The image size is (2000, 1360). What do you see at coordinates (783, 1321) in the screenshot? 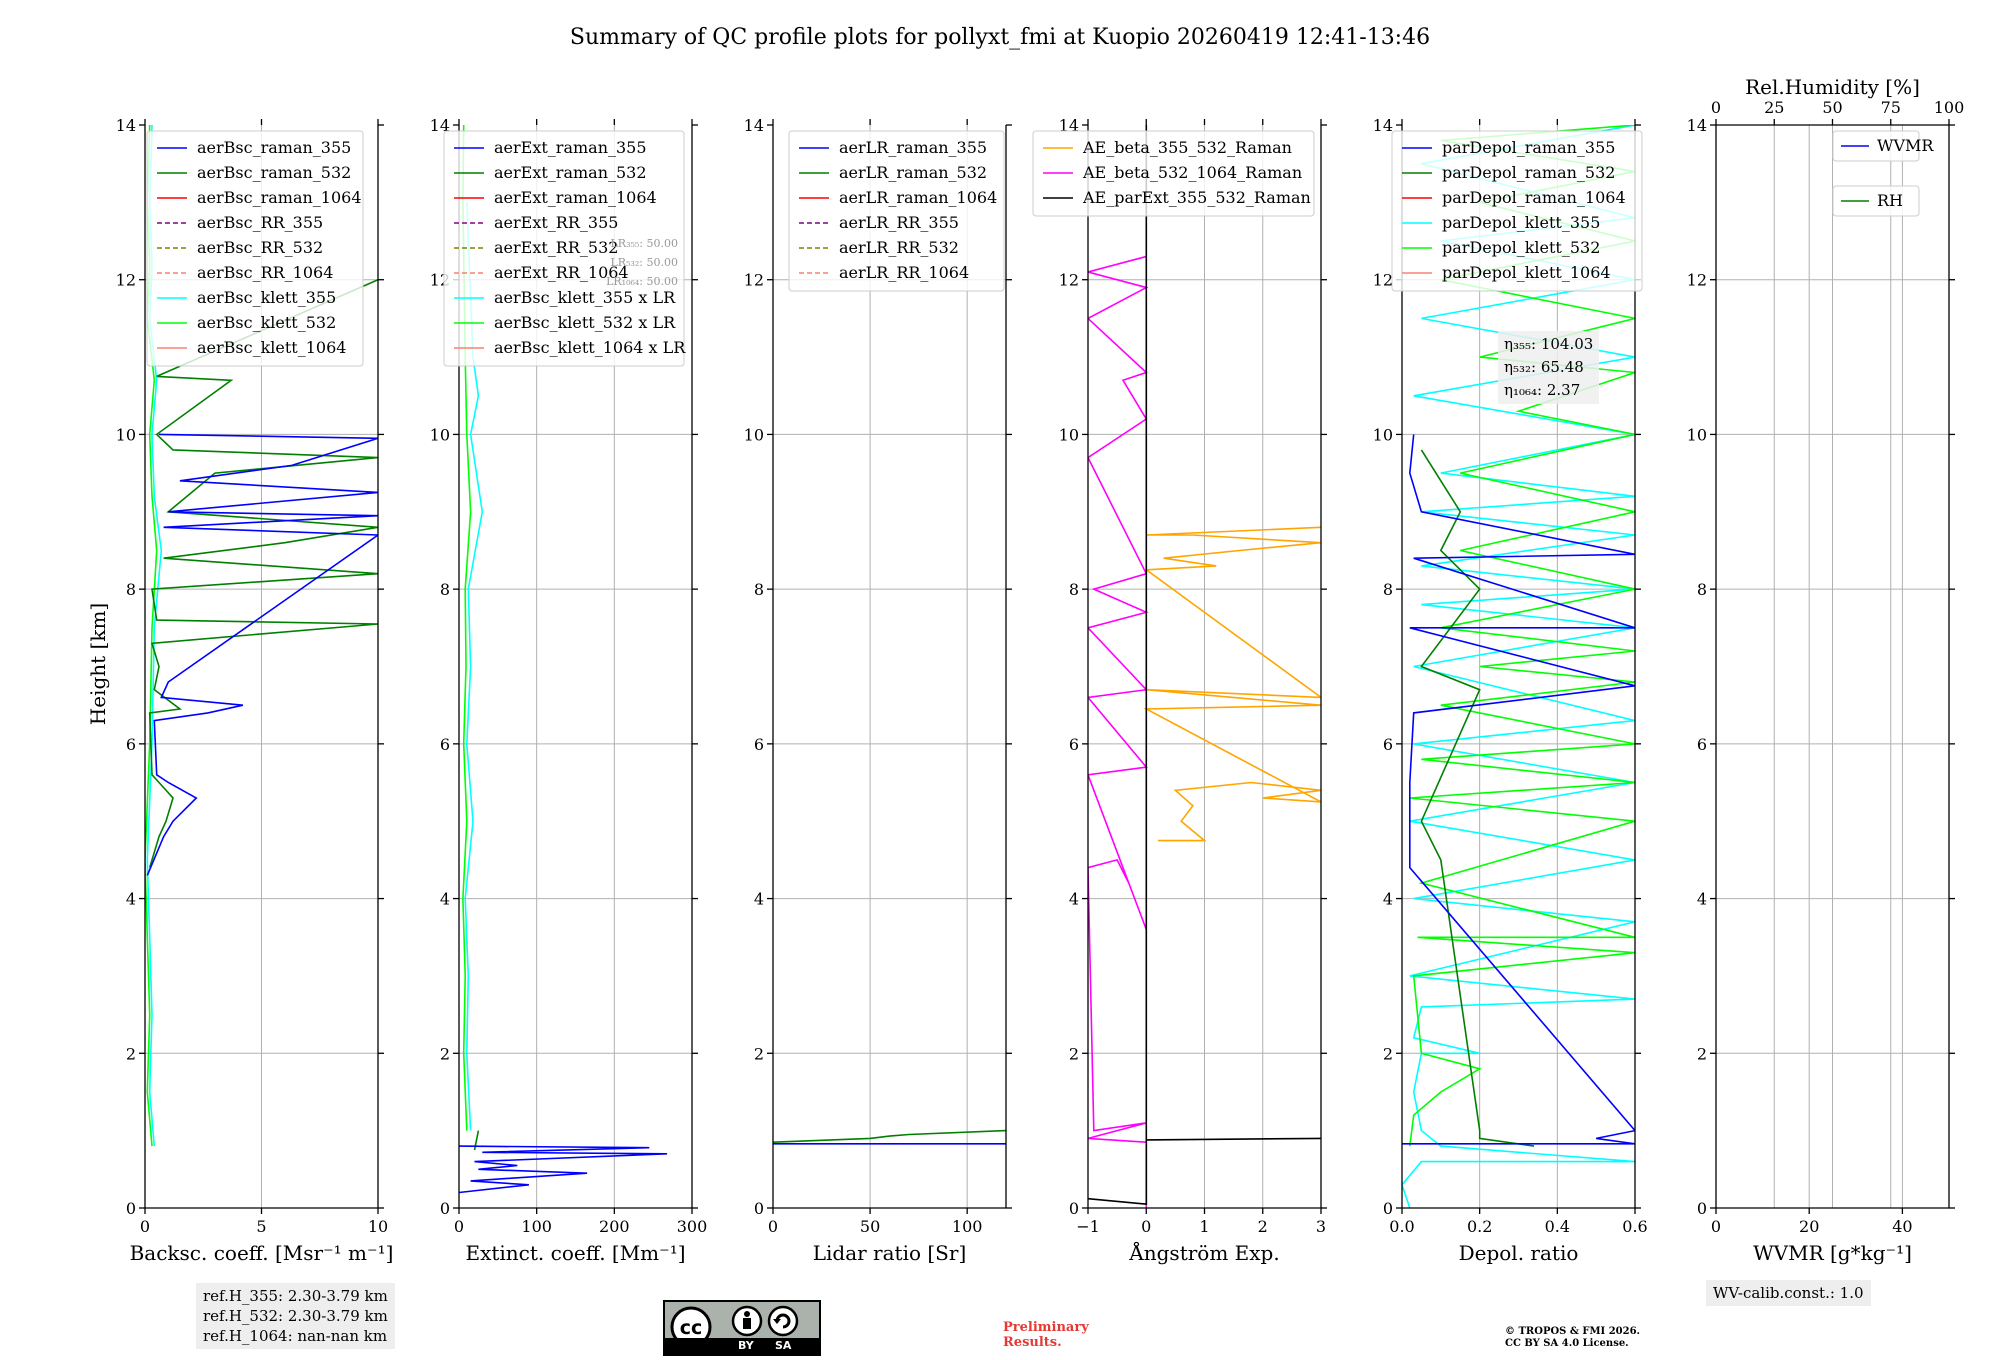
I see `sa-icon` at bounding box center [783, 1321].